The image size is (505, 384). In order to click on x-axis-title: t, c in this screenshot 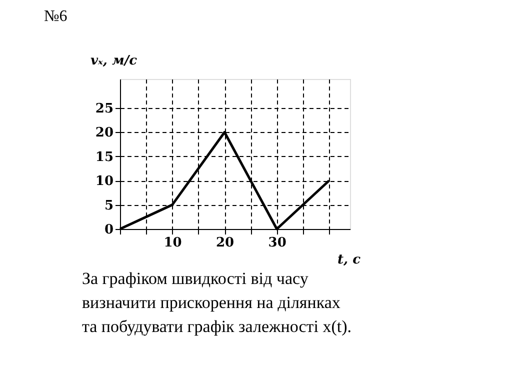, I will do `click(349, 260)`.